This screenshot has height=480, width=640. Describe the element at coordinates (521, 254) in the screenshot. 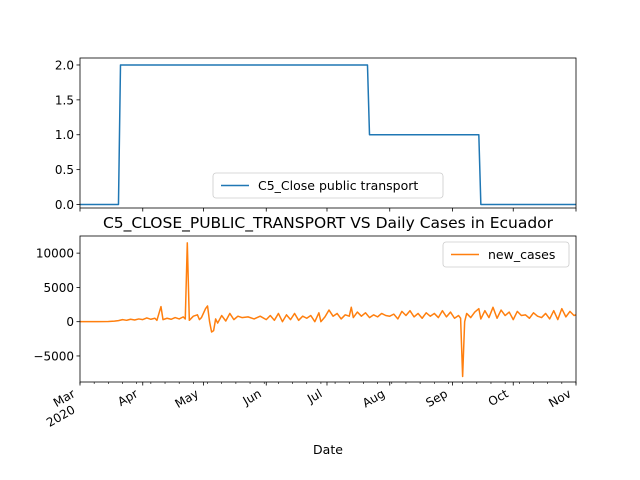

I see `bottom-legend-label: new_cases` at that location.